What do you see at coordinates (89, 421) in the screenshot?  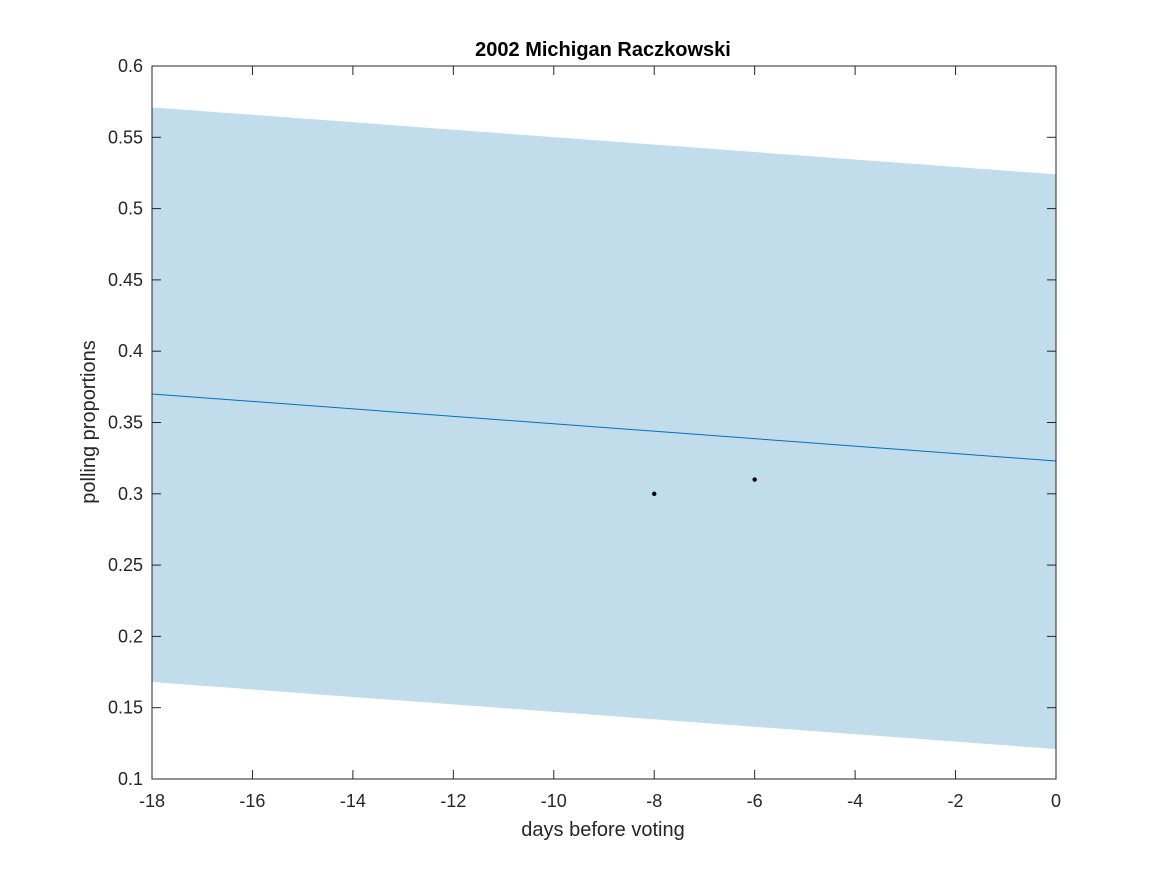 I see `y-axis-label: polling proportions` at bounding box center [89, 421].